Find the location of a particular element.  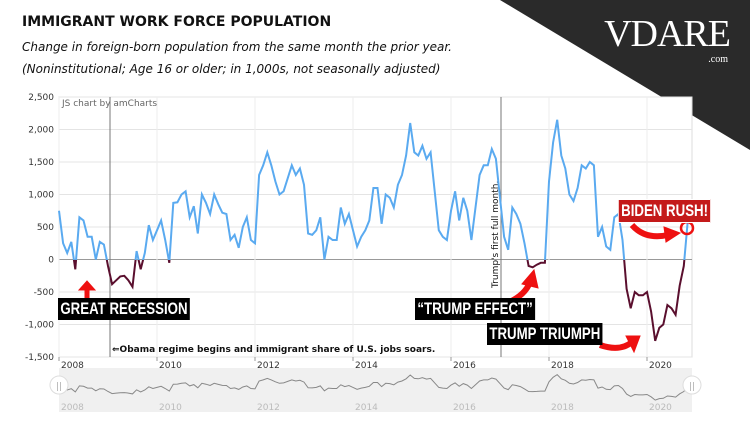

navigator-tick-label: 2010 is located at coordinates (170, 408).